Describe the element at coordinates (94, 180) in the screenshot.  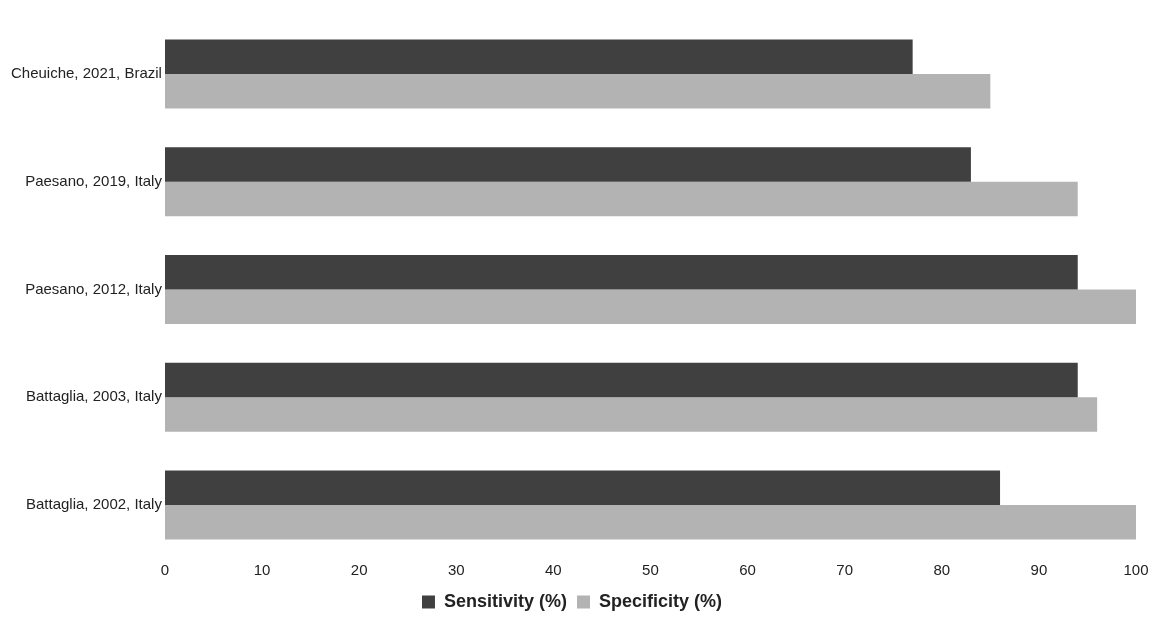
I see `y-tick-label: Paesano, 2019, Italy` at that location.